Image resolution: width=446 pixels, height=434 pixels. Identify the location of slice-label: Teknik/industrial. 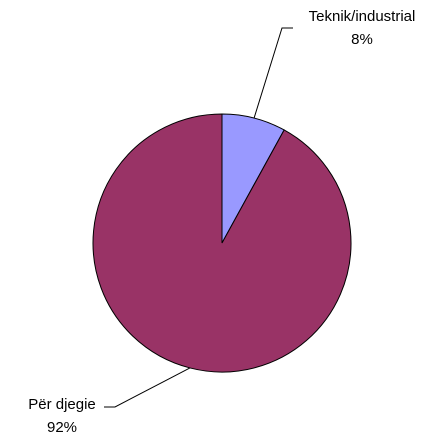
(362, 16).